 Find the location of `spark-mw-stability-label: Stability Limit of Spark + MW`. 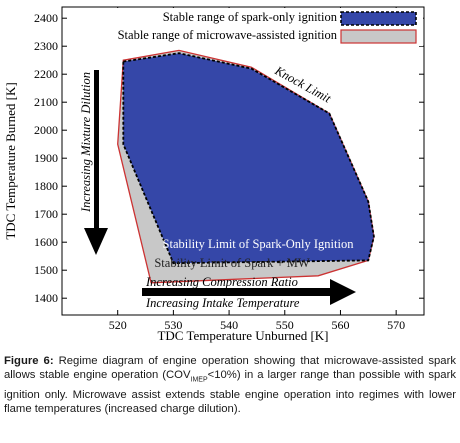

spark-mw-stability-label: Stability Limit of Spark + MW is located at coordinates (232, 263).